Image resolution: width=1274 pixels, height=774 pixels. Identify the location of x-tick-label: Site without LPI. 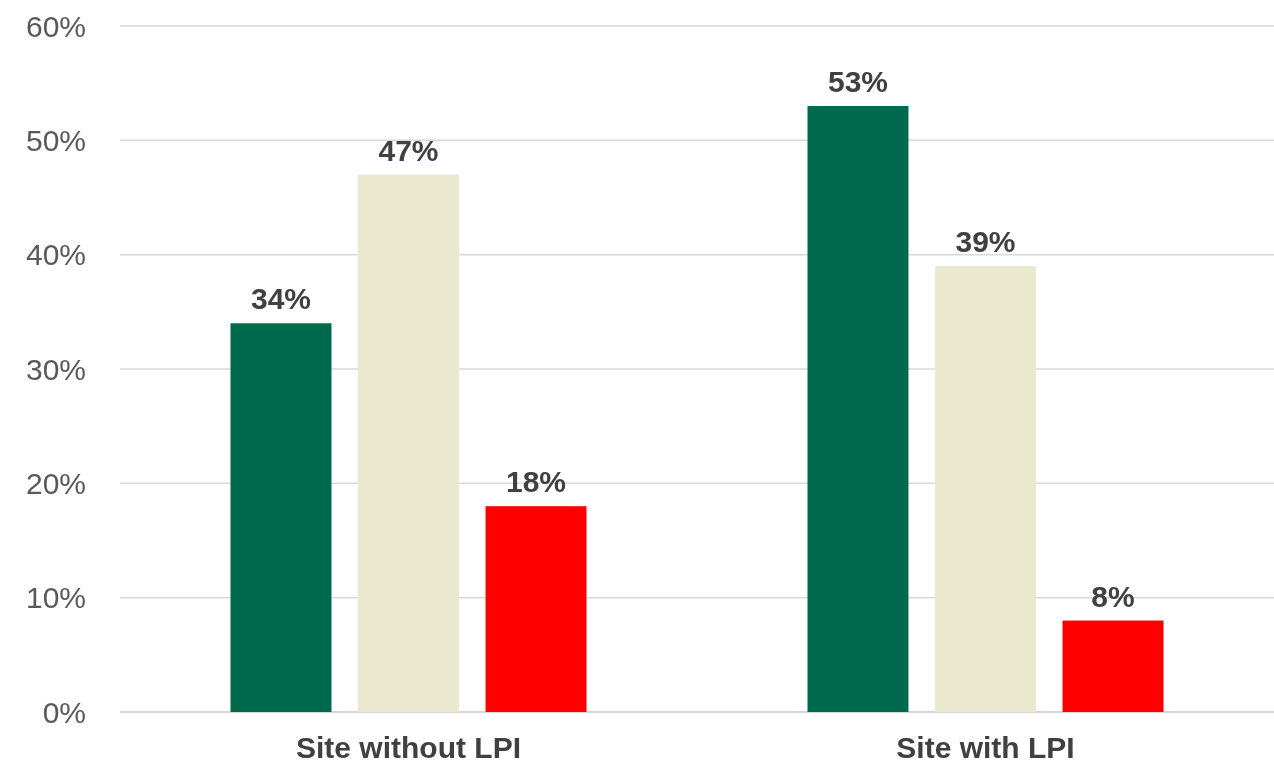
(408, 747).